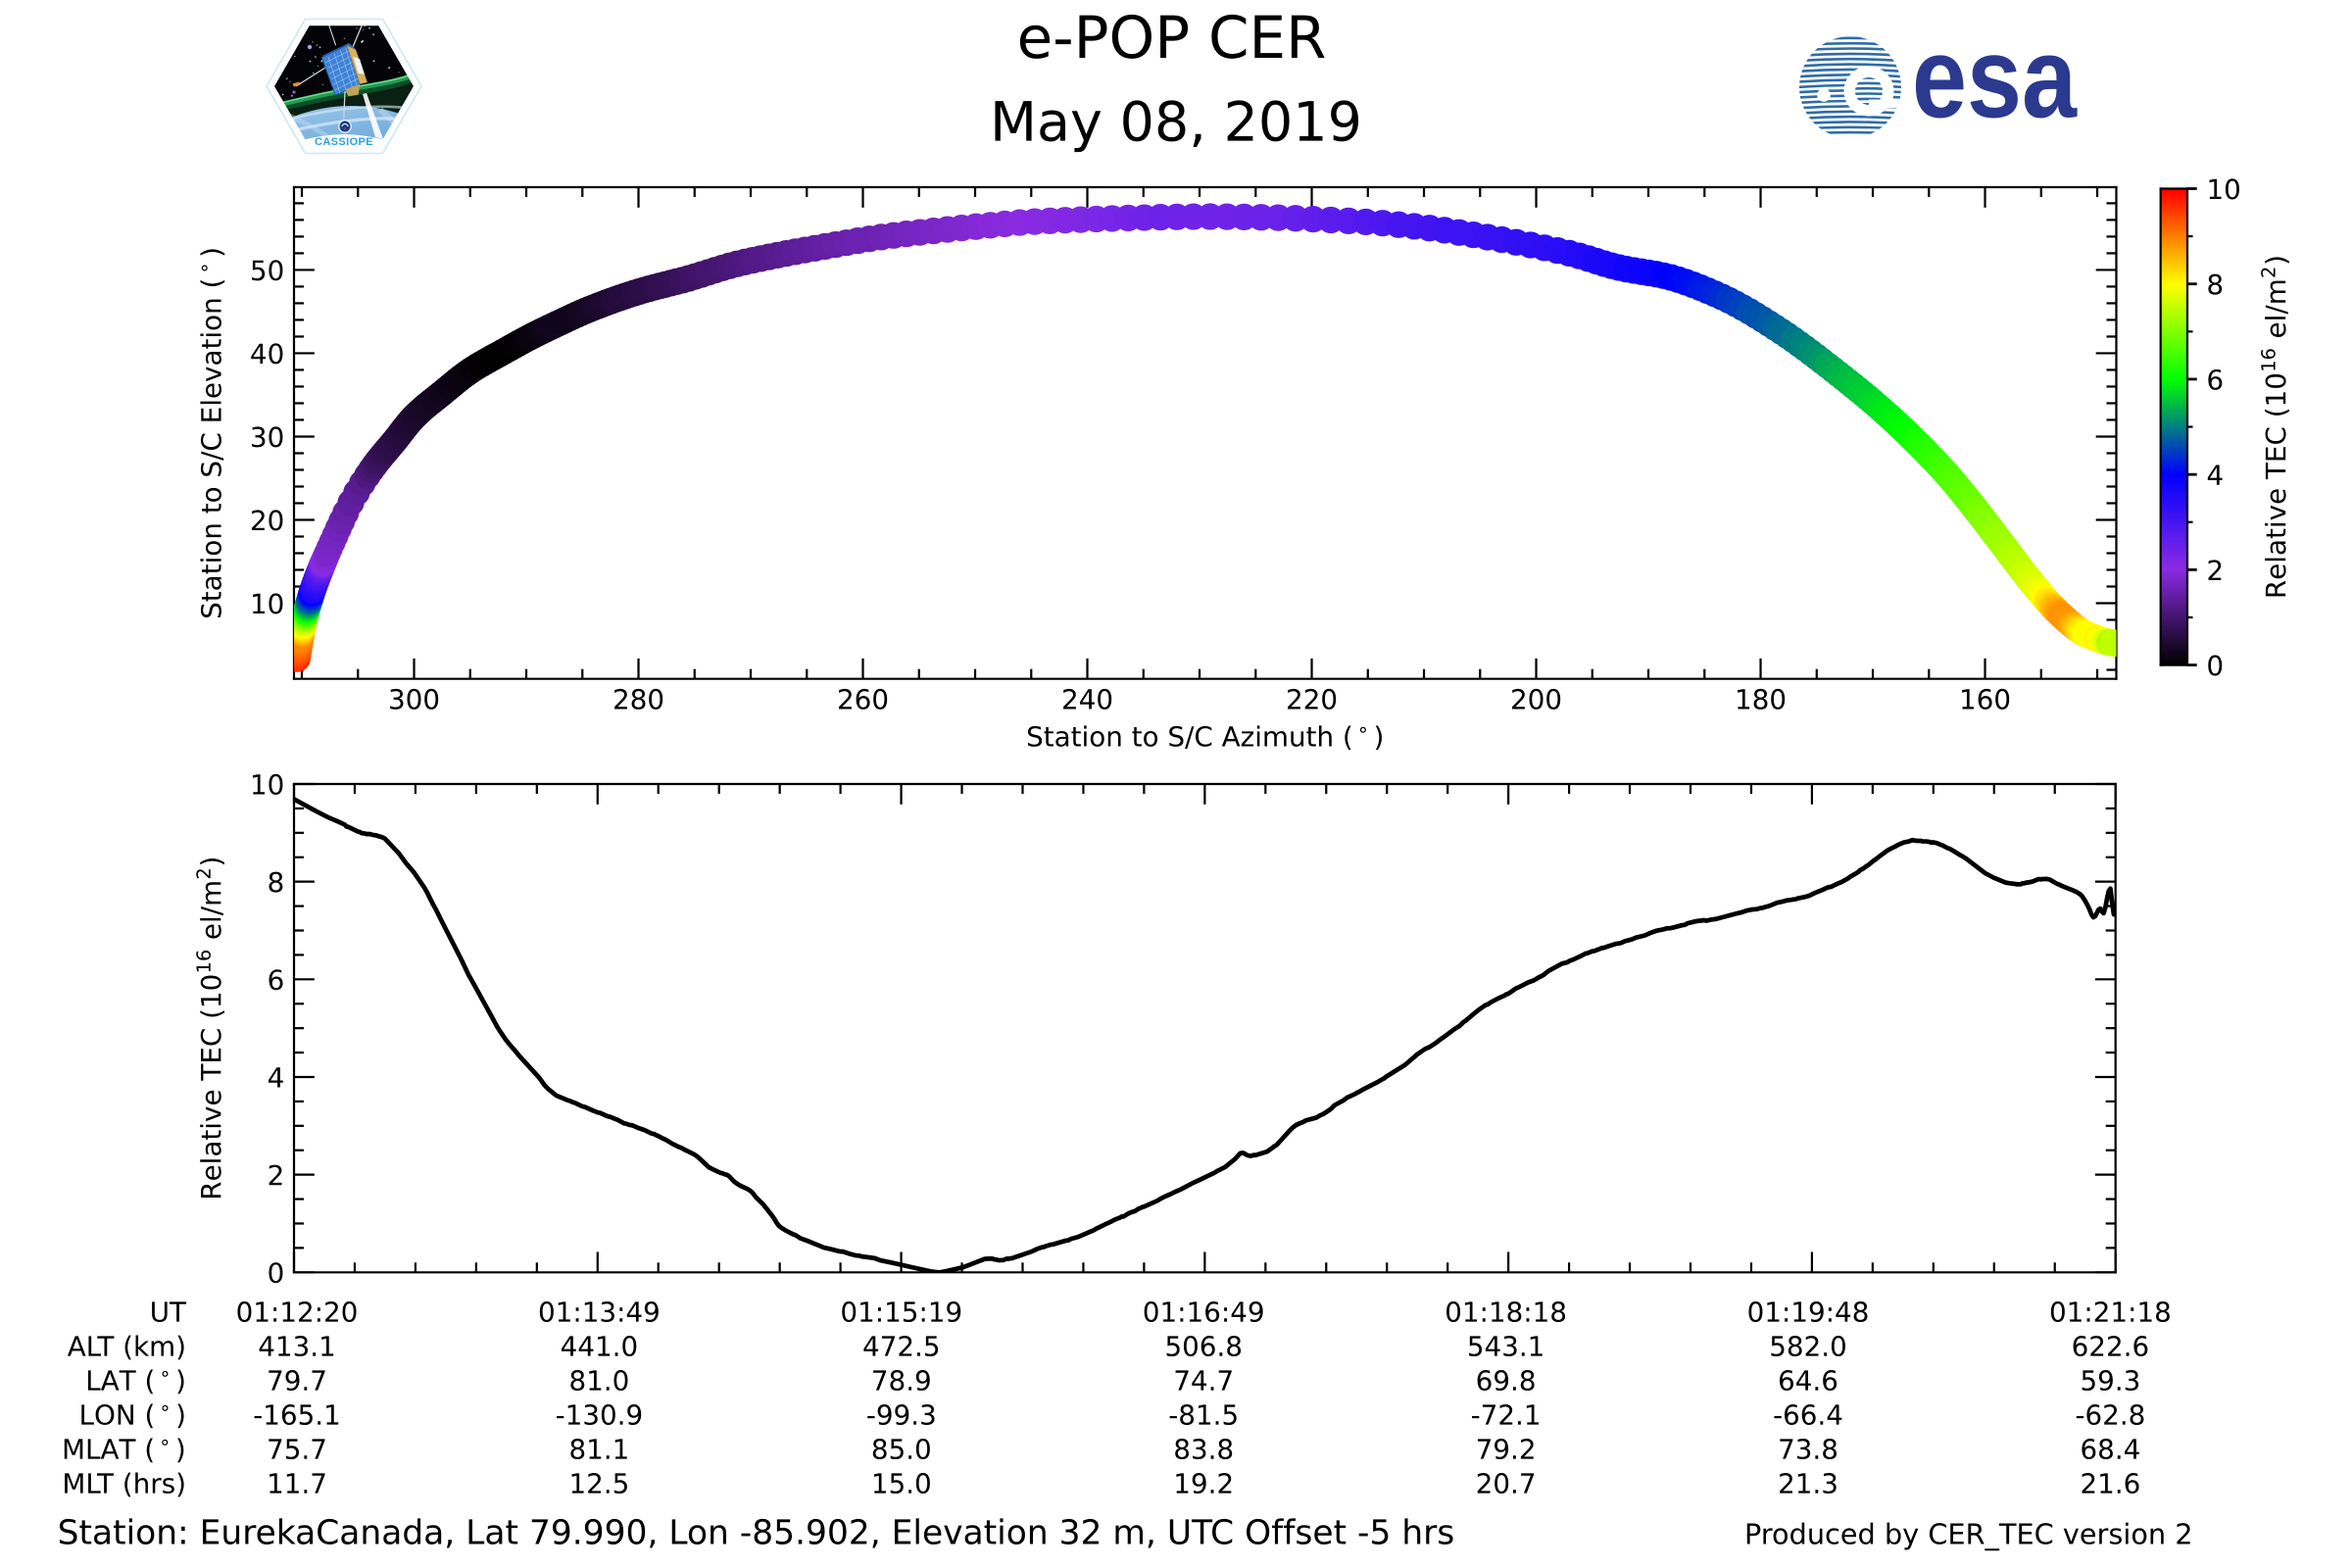 The height and width of the screenshot is (1568, 2352). I want to click on svg-text: esa, so click(1995, 87).